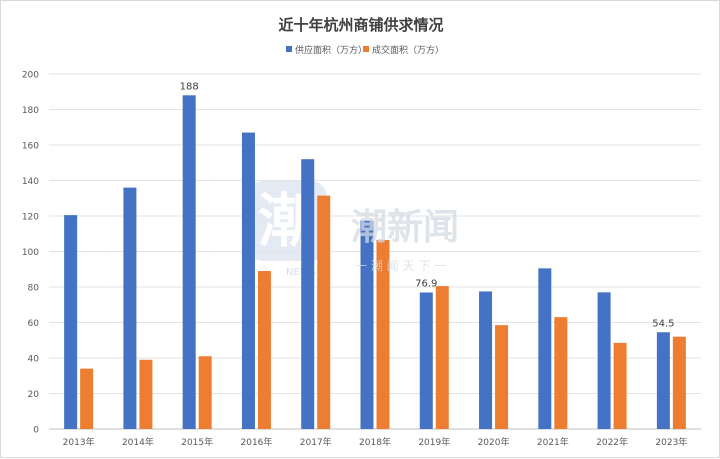 The height and width of the screenshot is (459, 720). What do you see at coordinates (400, 265) in the screenshot?
I see `watermark-slogan: 一 潮 闻 天 下 一` at bounding box center [400, 265].